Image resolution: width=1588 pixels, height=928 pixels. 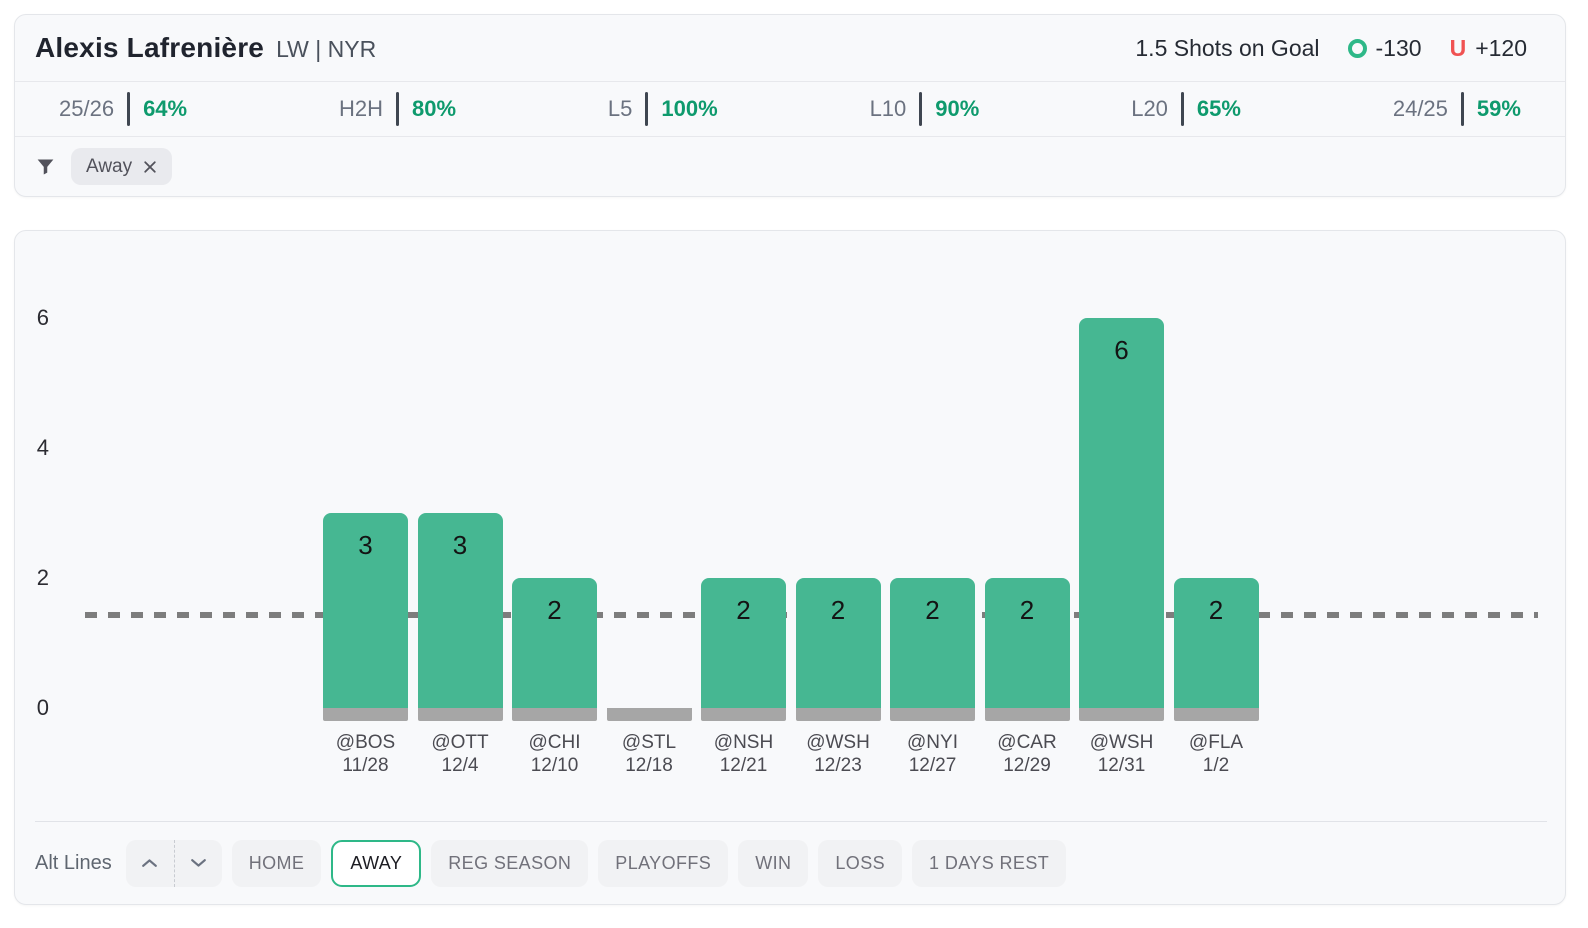 What do you see at coordinates (365, 754) in the screenshot?
I see `x-axis-label: @BOS 11/28` at bounding box center [365, 754].